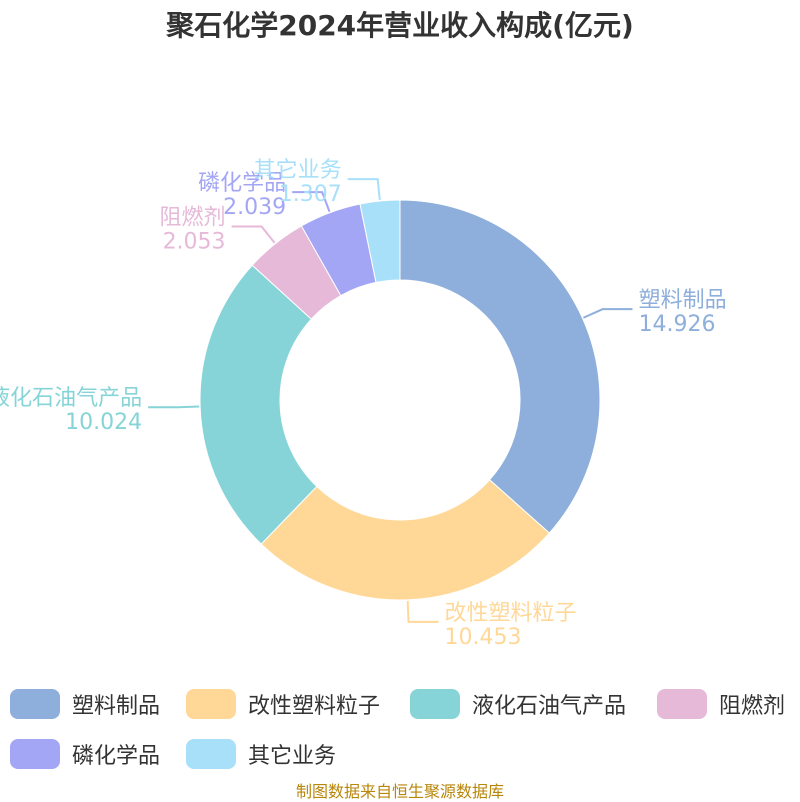  I want to click on slice-lpg-products, so click(258, 404).